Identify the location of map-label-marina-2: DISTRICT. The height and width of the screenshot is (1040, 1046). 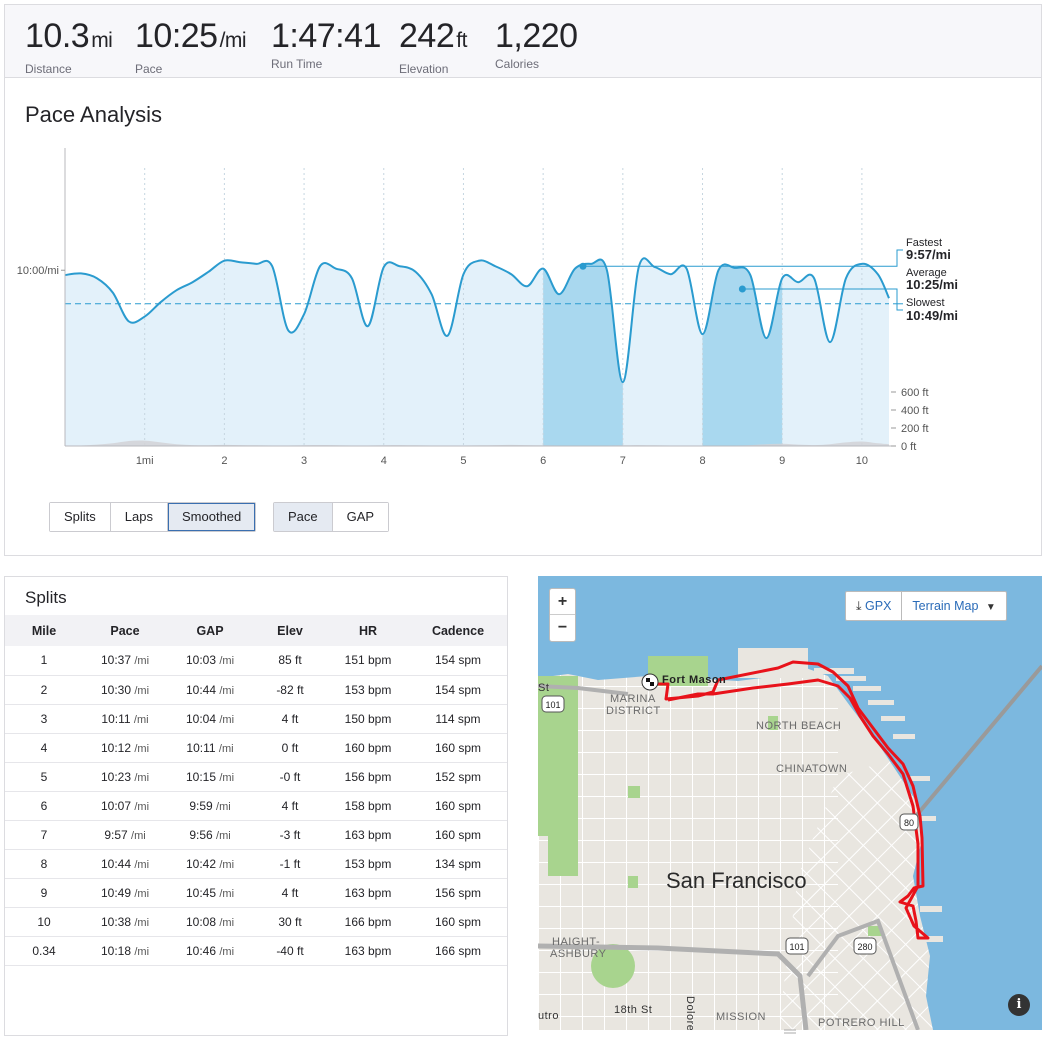
(633, 711).